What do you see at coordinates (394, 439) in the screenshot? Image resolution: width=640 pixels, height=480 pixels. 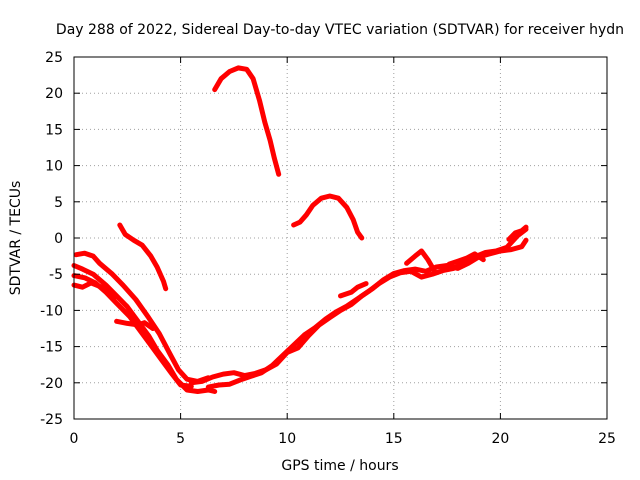 I see `x-tick-label: 15` at bounding box center [394, 439].